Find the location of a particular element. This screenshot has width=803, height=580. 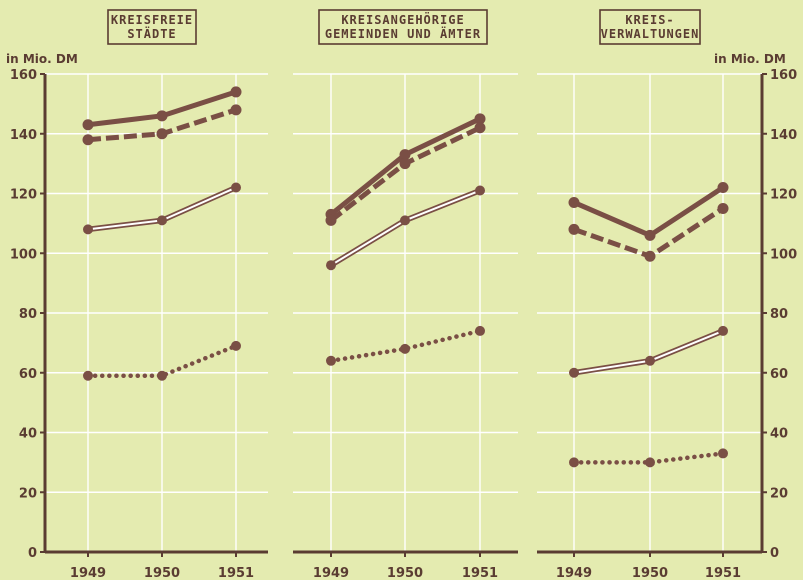

chart-title-line: STÄDTE is located at coordinates (151, 33).